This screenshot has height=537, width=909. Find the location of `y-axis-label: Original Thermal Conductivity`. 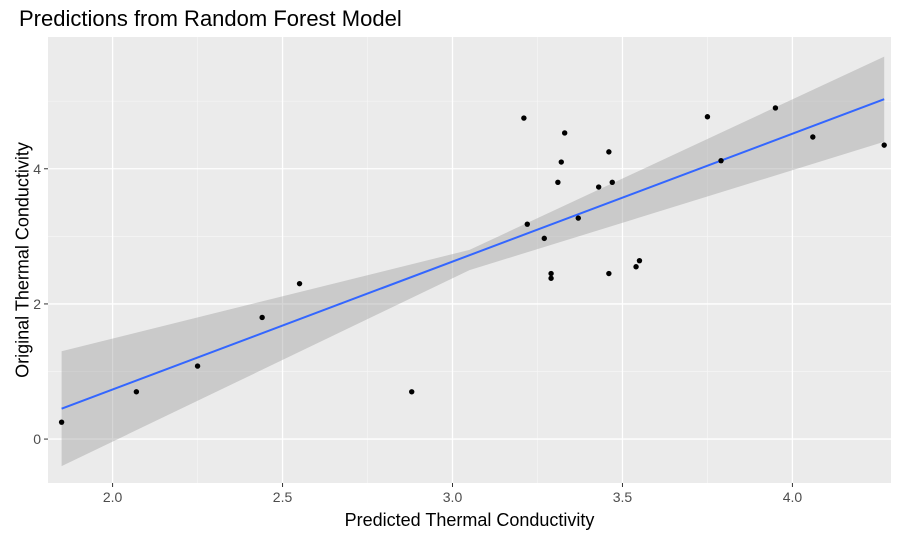

y-axis-label: Original Thermal Conductivity is located at coordinates (22, 260).